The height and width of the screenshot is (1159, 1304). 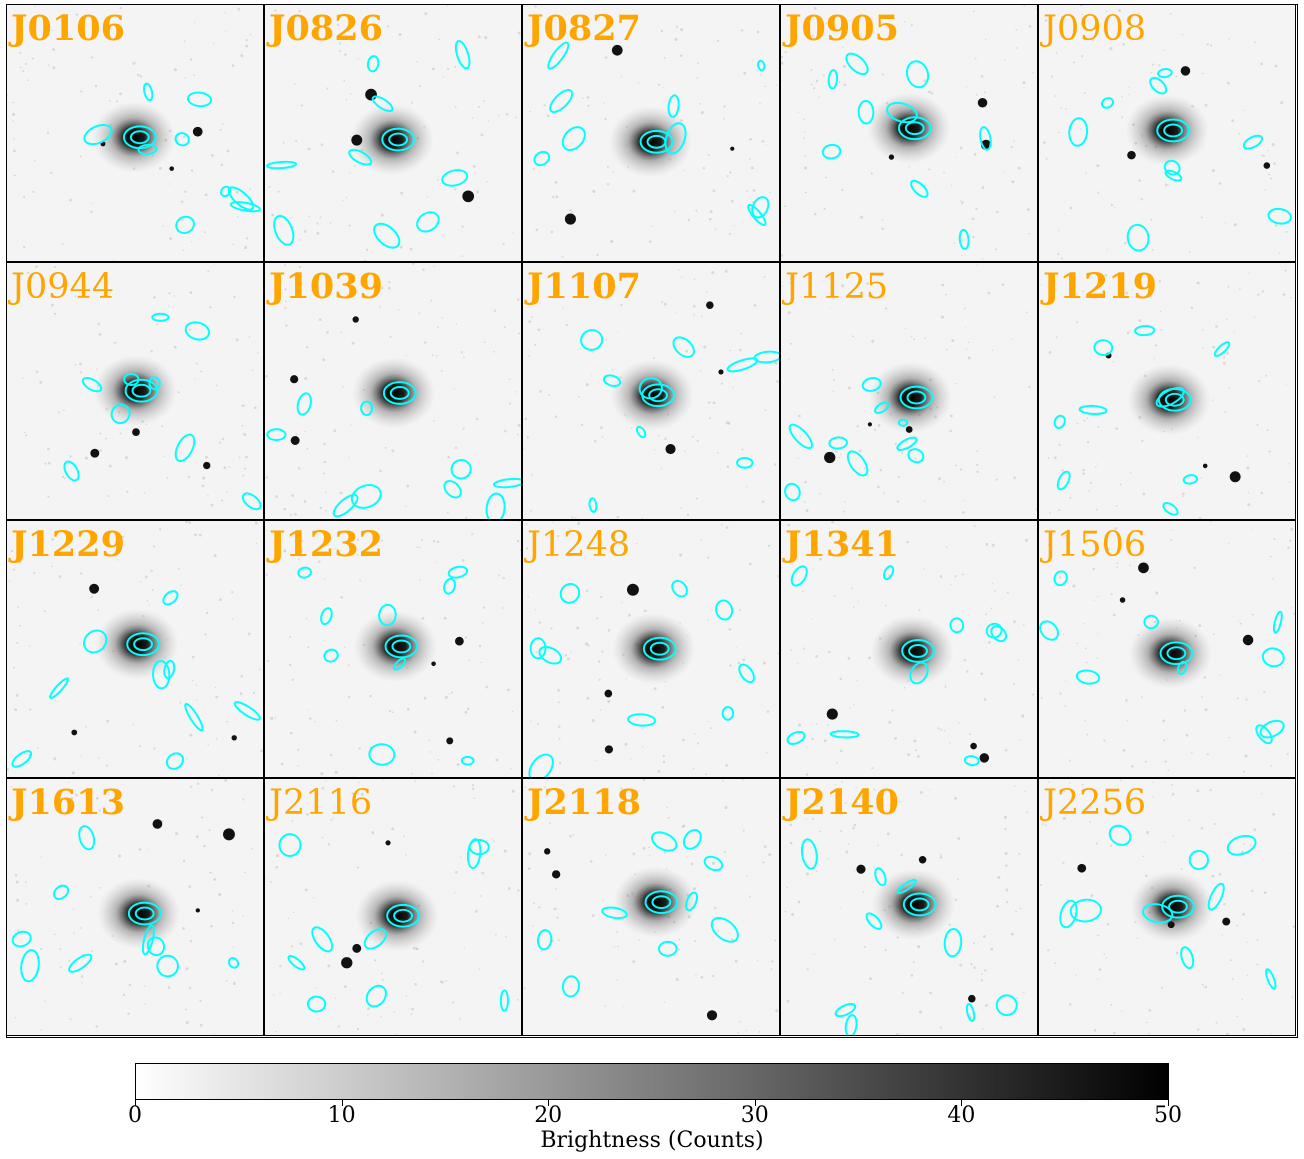 I want to click on colorbar, so click(x=652, y=1081).